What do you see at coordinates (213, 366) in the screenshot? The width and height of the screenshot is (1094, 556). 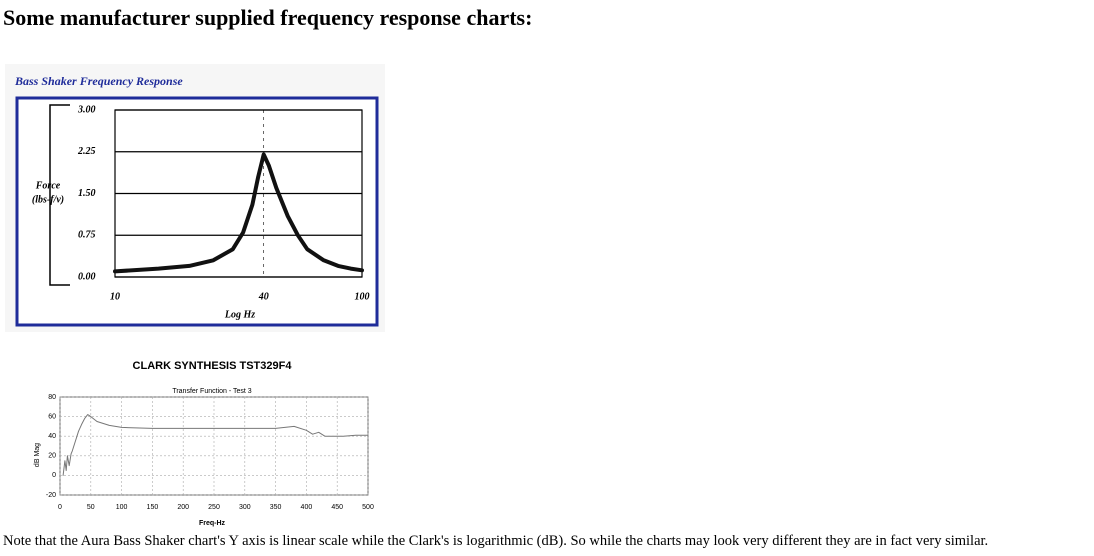 I see `chart-title: CLARK SYNTHESIS TST329F4` at bounding box center [213, 366].